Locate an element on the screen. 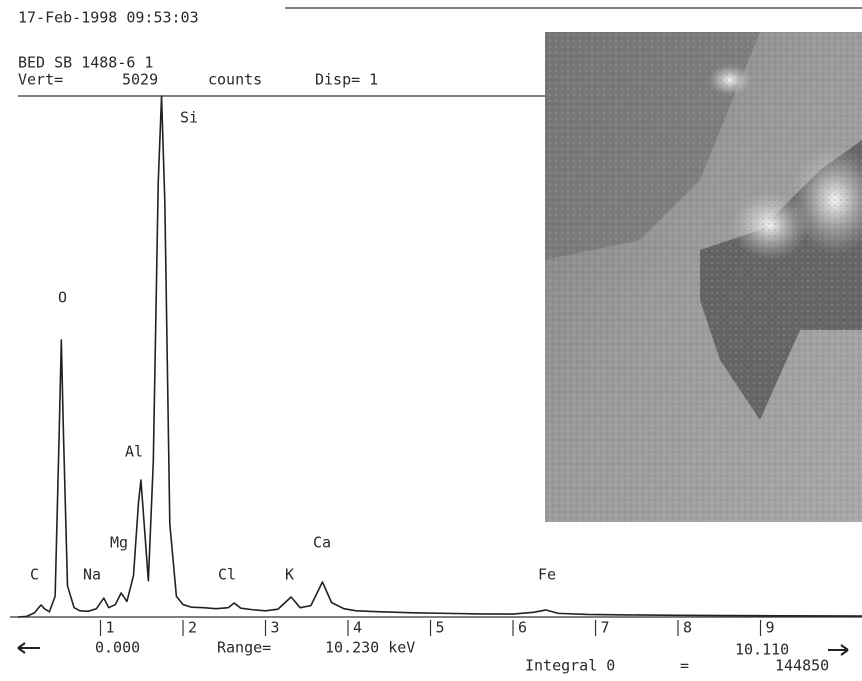  disp: Disp= 1 is located at coordinates (346, 80).